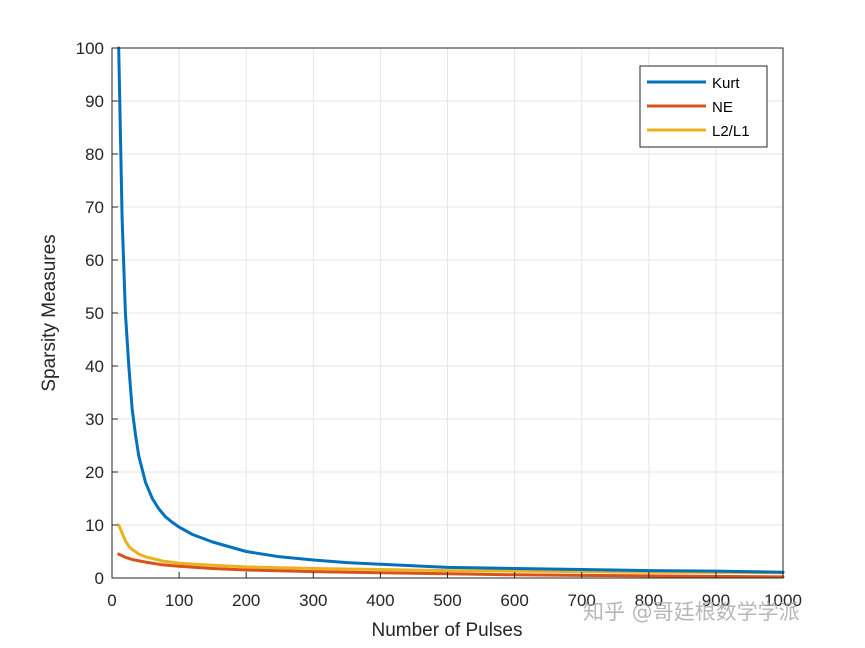 The image size is (865, 648). What do you see at coordinates (94, 101) in the screenshot?
I see `y-tick-label: 90` at bounding box center [94, 101].